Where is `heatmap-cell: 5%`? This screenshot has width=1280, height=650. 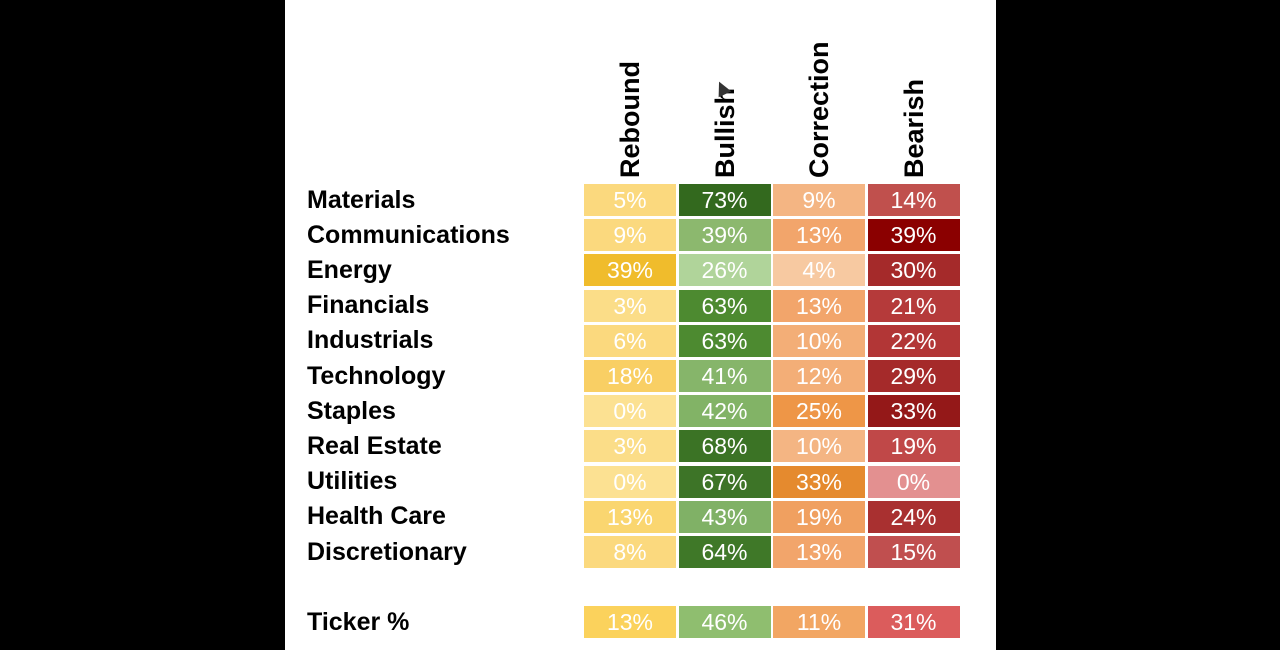
heatmap-cell: 5% is located at coordinates (630, 200).